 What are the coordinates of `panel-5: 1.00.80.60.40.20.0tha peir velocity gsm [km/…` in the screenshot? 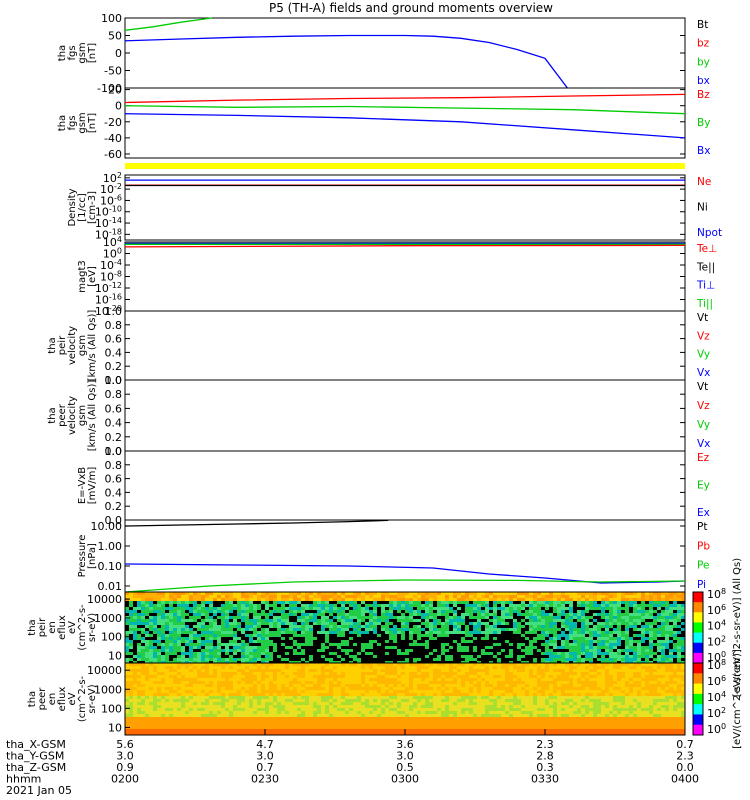 It's located at (378, 346).